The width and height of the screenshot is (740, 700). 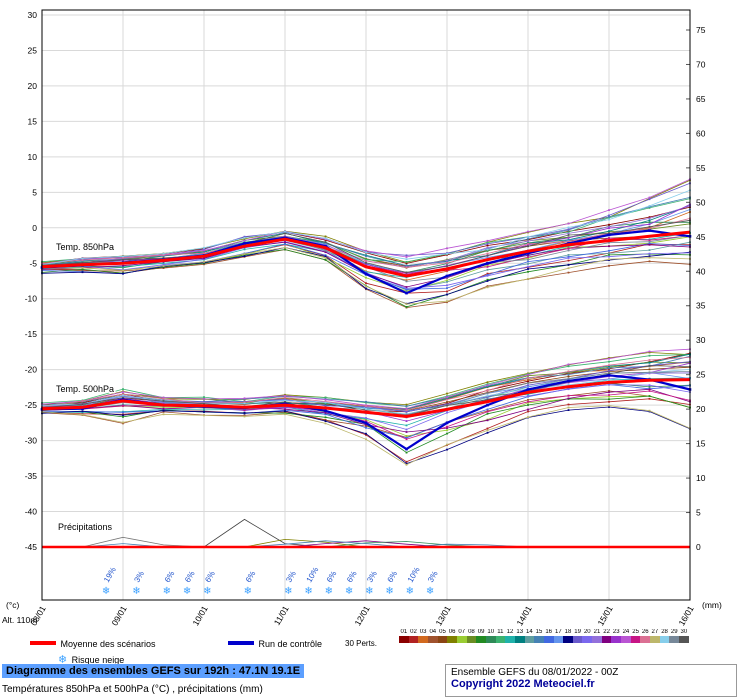 I want to click on date-label: 13/01, so click(x=442, y=616).